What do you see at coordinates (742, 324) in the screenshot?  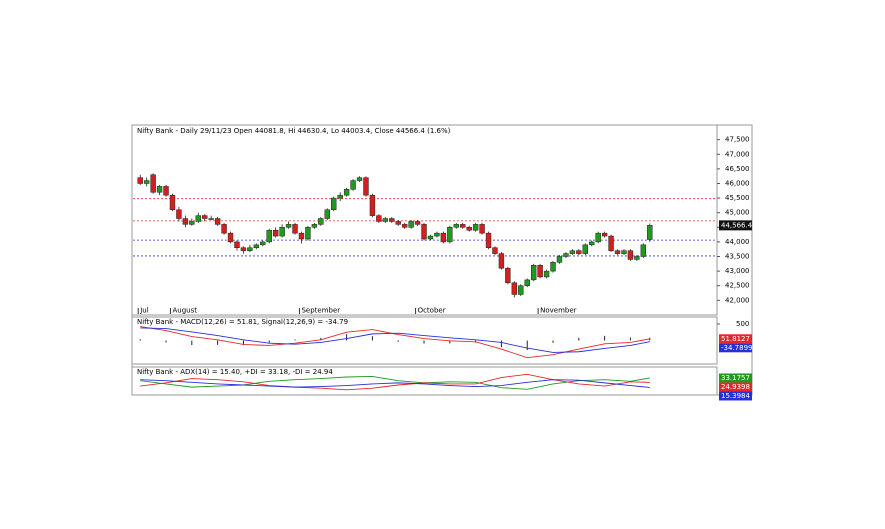 I see `y-tick-label: 500` at bounding box center [742, 324].